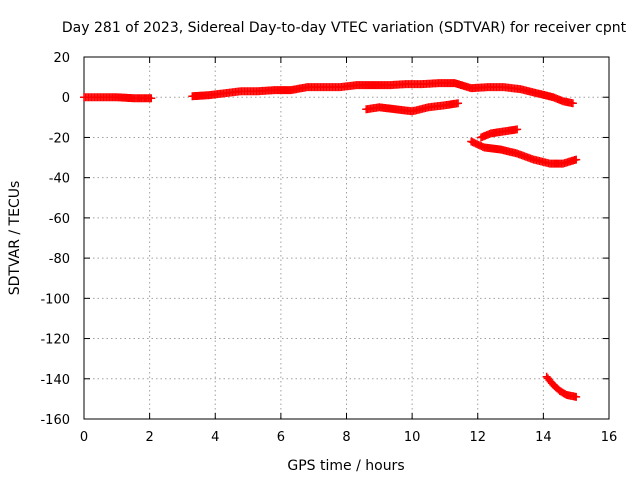 The width and height of the screenshot is (640, 480). Describe the element at coordinates (345, 466) in the screenshot. I see `x-axis-label: GPS time / hours` at that location.